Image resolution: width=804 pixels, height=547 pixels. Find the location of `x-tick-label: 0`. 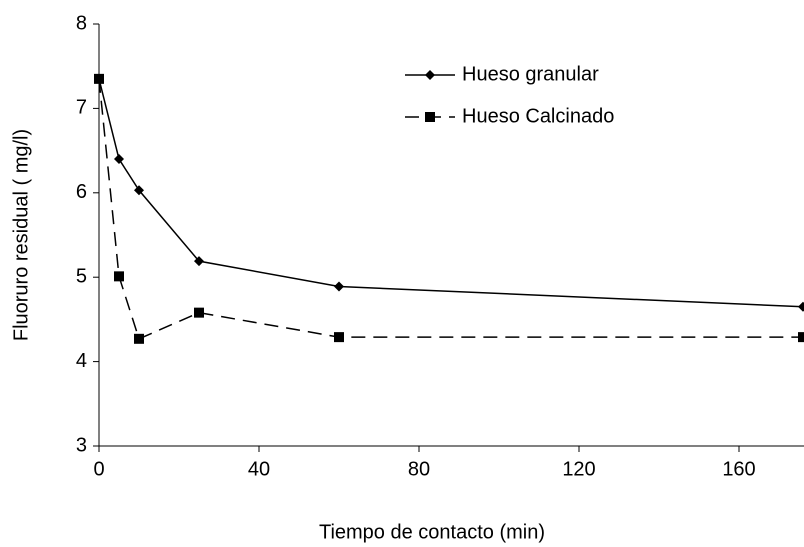

x-tick-label: 0 is located at coordinates (98, 469).